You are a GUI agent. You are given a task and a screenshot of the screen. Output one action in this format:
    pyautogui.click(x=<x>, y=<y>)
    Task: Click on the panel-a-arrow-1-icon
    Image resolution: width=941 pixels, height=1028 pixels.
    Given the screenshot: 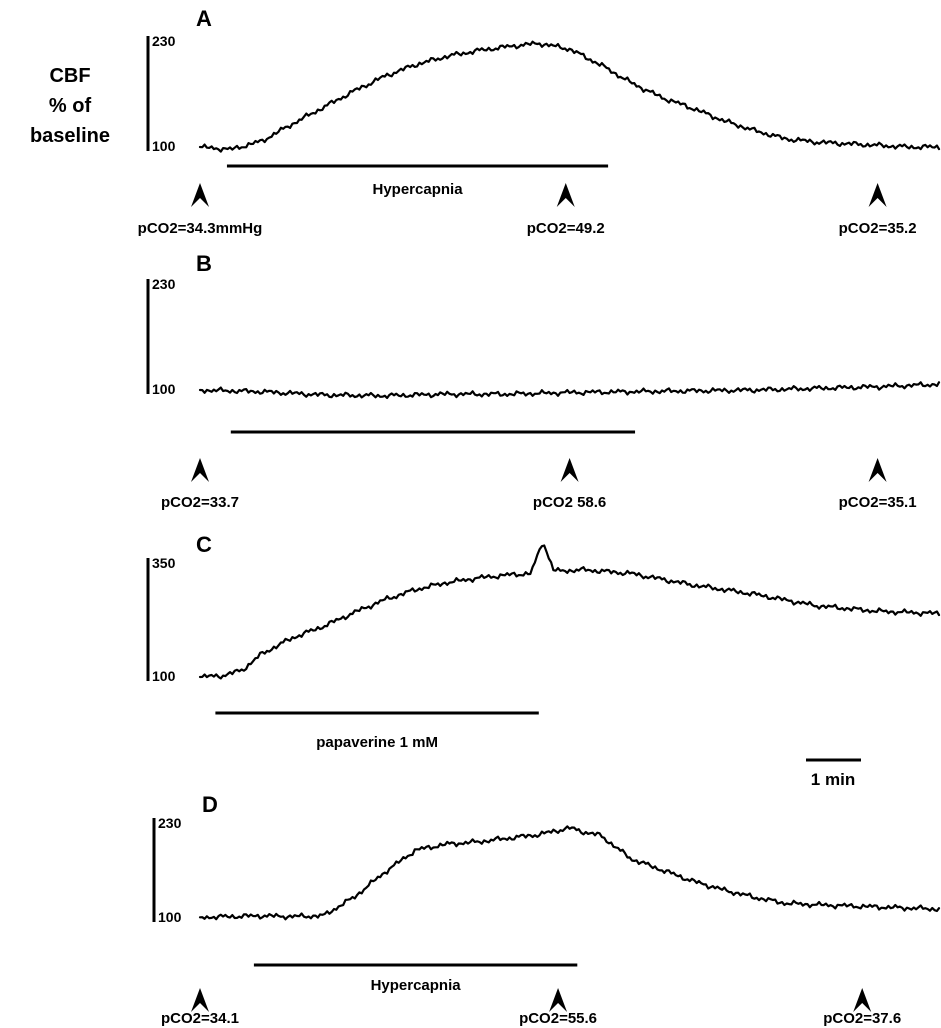 What is the action you would take?
    pyautogui.click(x=200, y=195)
    